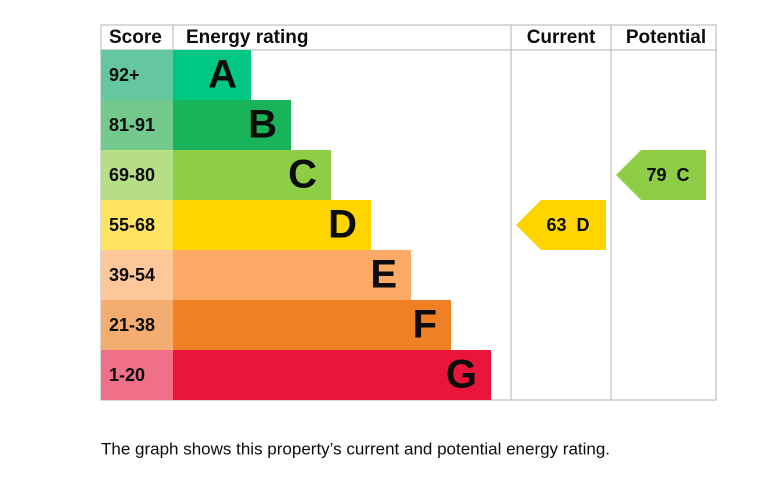 The height and width of the screenshot is (483, 771). Describe the element at coordinates (461, 375) in the screenshot. I see `rating-letter: G` at that location.